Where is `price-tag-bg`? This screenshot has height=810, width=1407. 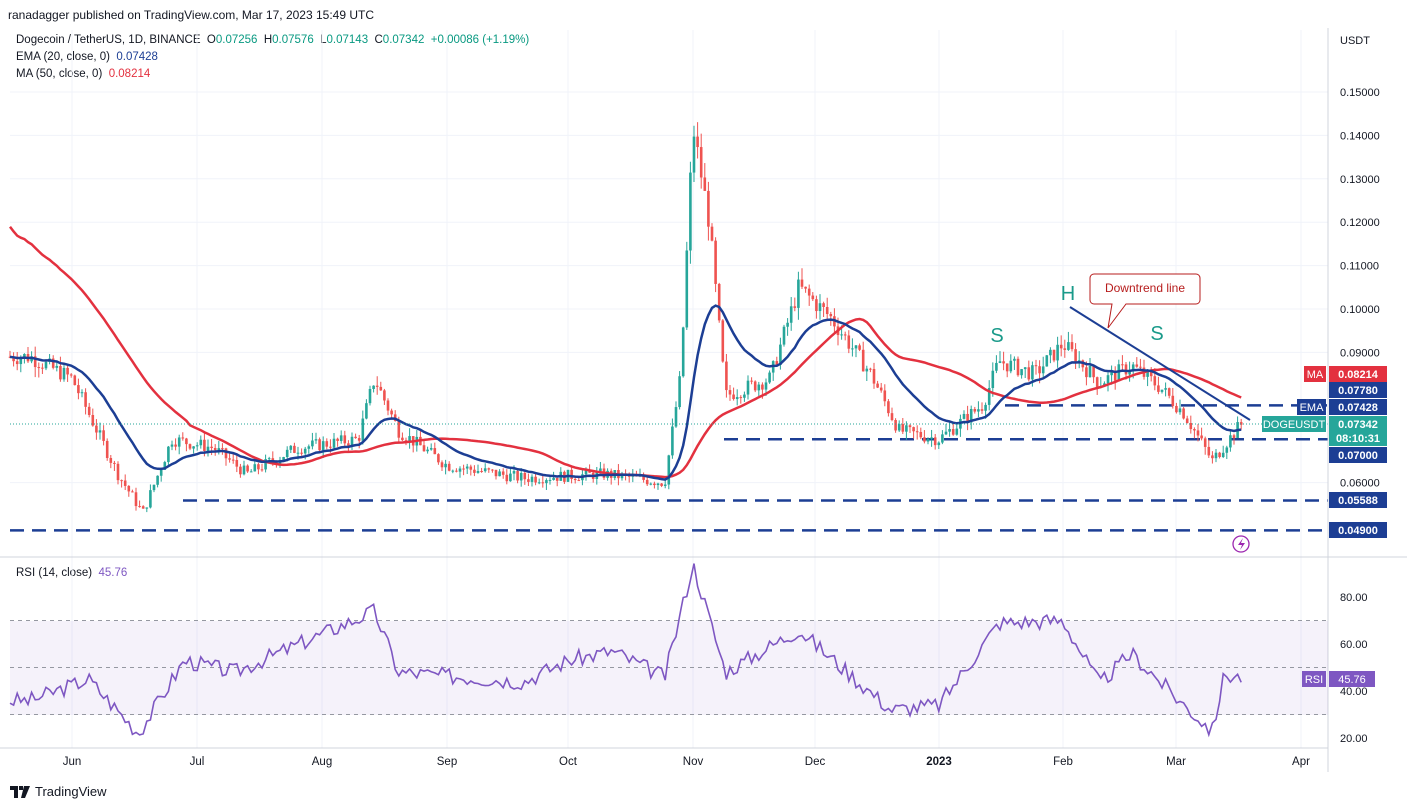 price-tag-bg is located at coordinates (1358, 374).